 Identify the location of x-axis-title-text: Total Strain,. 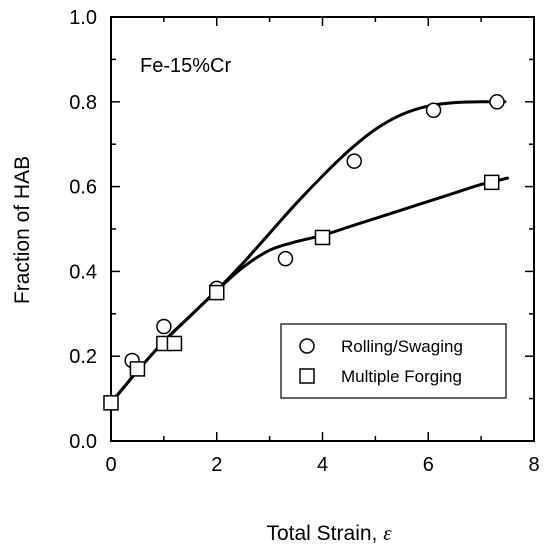
(324, 533).